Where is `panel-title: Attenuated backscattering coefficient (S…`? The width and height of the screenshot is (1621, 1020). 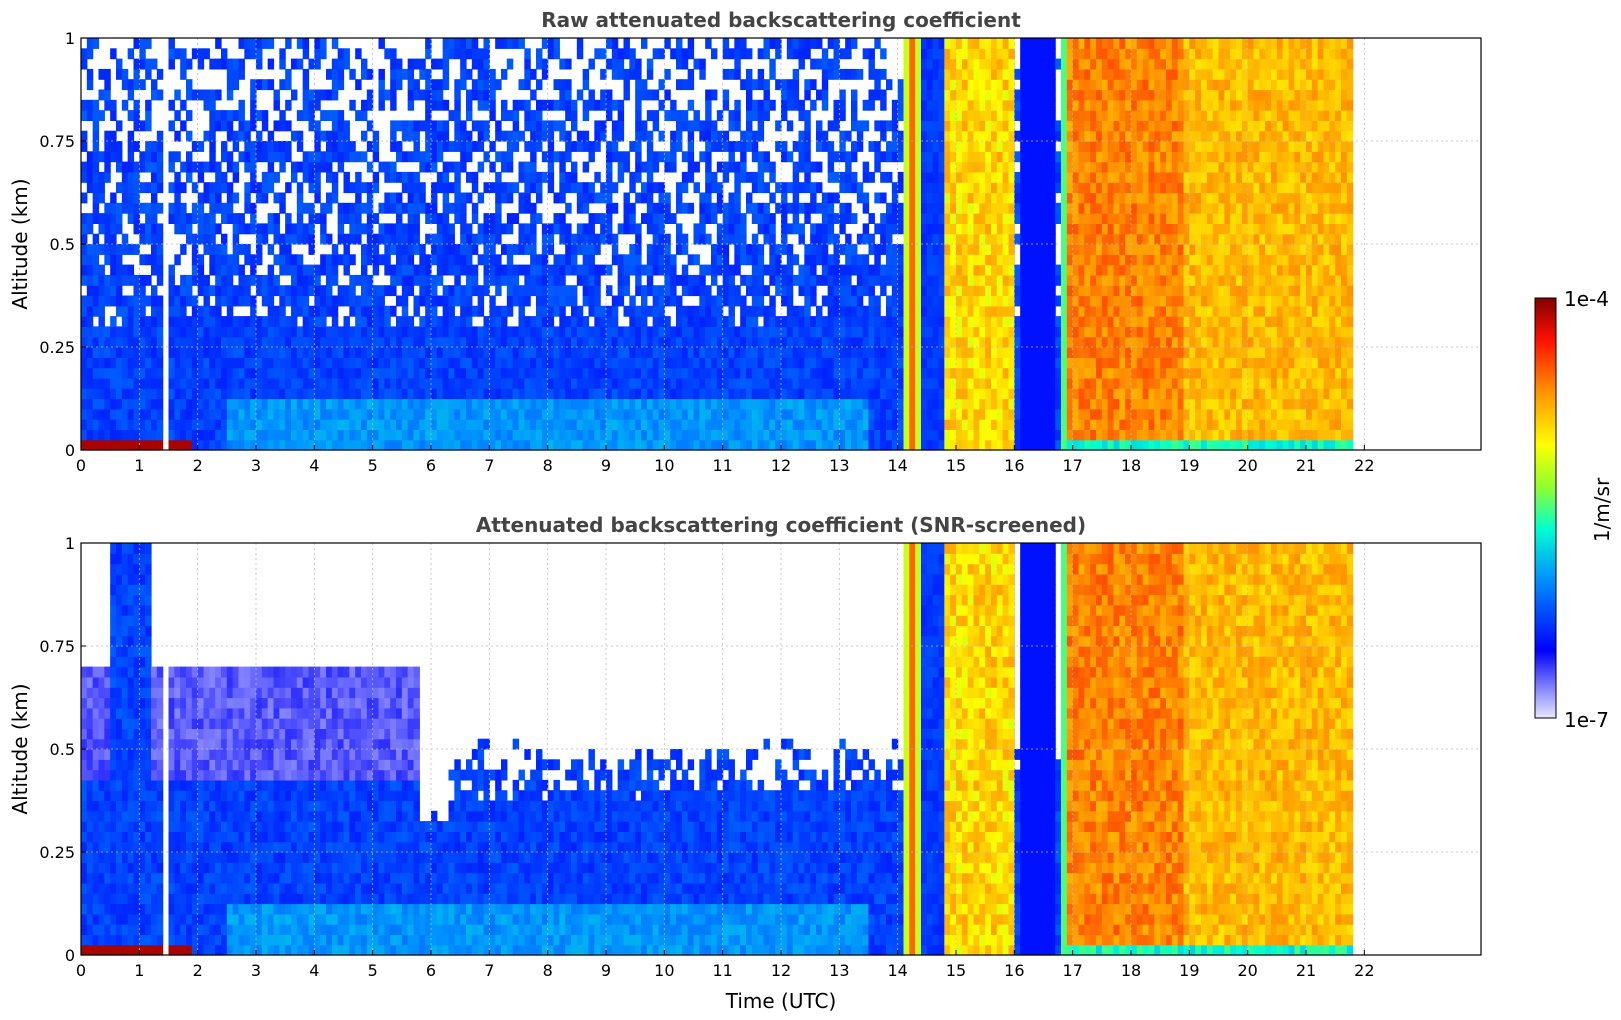 panel-title: Attenuated backscattering coefficient (S… is located at coordinates (781, 525).